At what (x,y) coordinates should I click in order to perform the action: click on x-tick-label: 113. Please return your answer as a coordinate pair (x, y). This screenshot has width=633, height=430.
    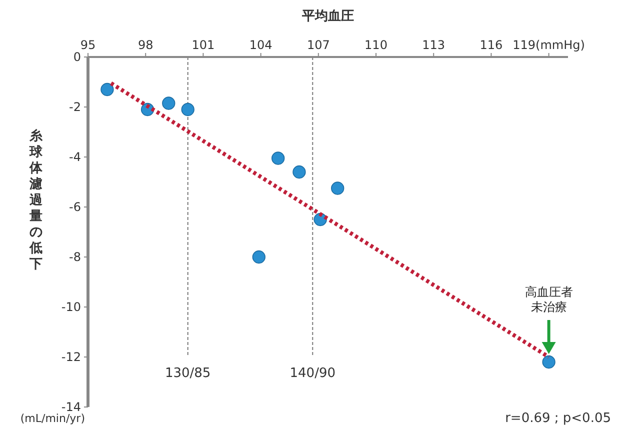
    Looking at the image, I should click on (434, 45).